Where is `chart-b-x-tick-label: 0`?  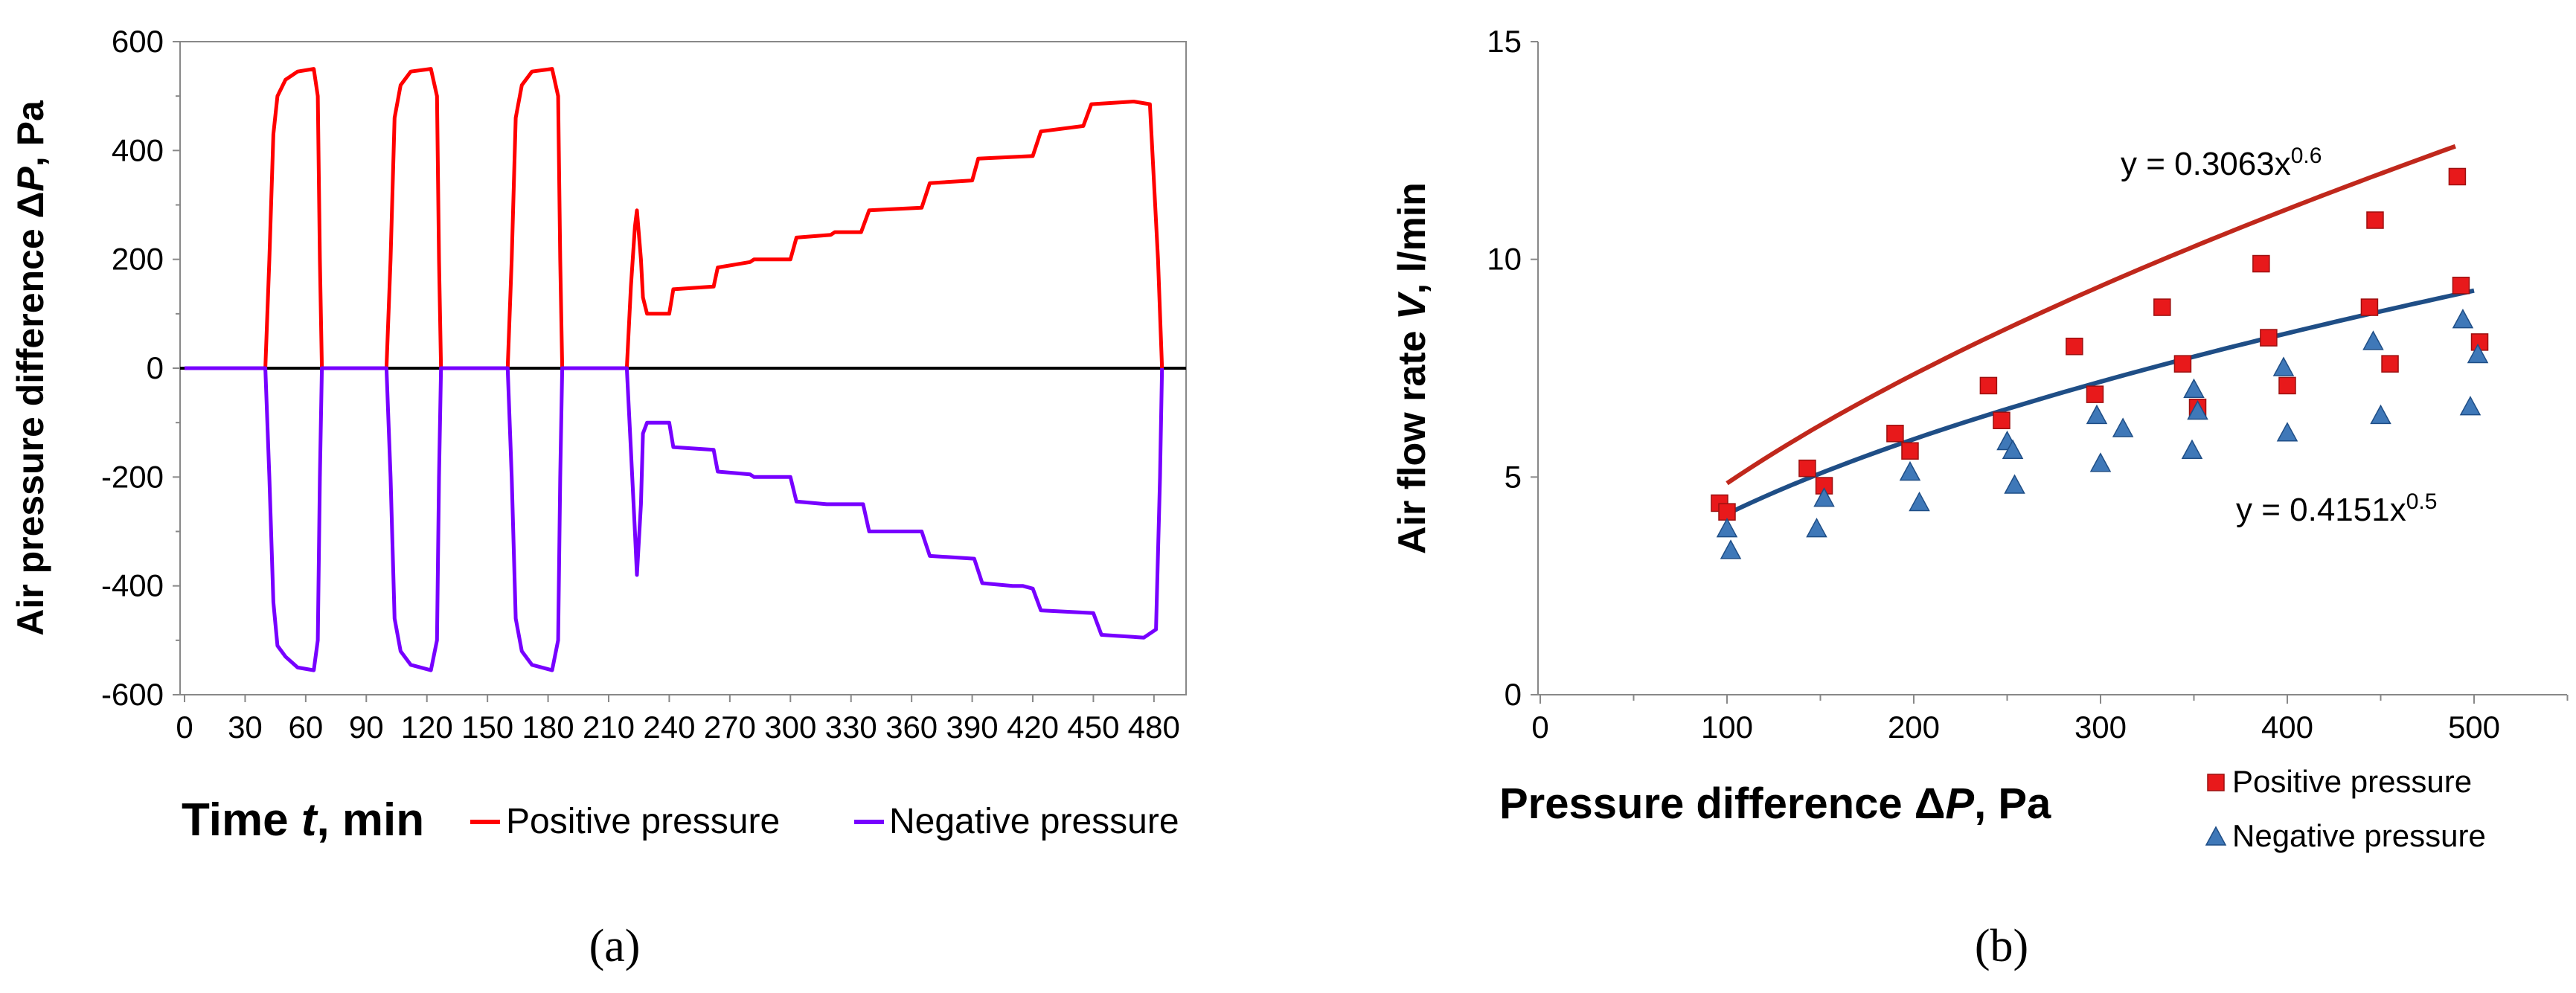 chart-b-x-tick-label: 0 is located at coordinates (1540, 727).